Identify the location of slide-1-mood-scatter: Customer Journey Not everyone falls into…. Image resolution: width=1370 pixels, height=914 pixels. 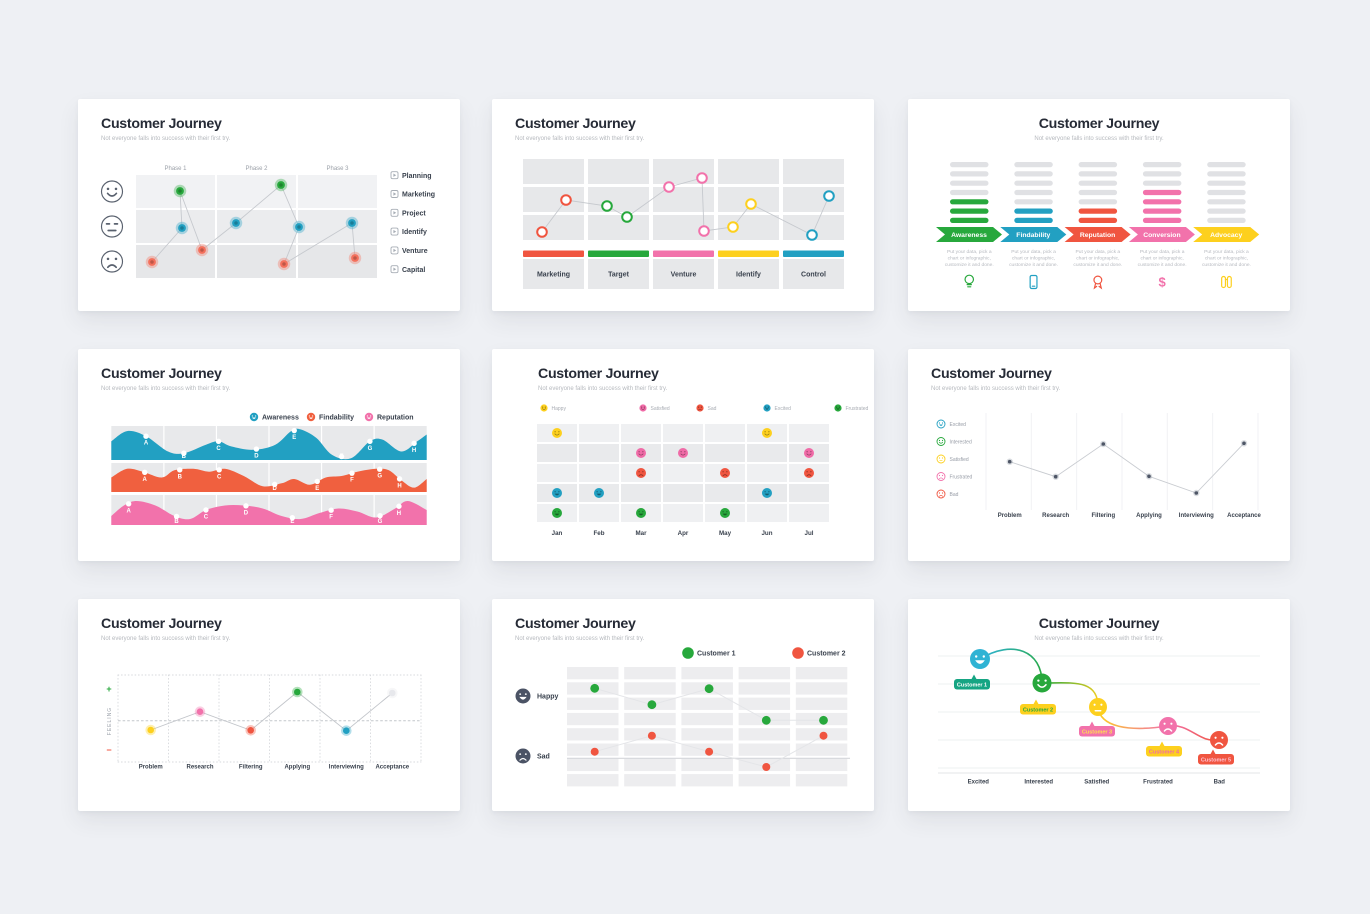
(269, 205).